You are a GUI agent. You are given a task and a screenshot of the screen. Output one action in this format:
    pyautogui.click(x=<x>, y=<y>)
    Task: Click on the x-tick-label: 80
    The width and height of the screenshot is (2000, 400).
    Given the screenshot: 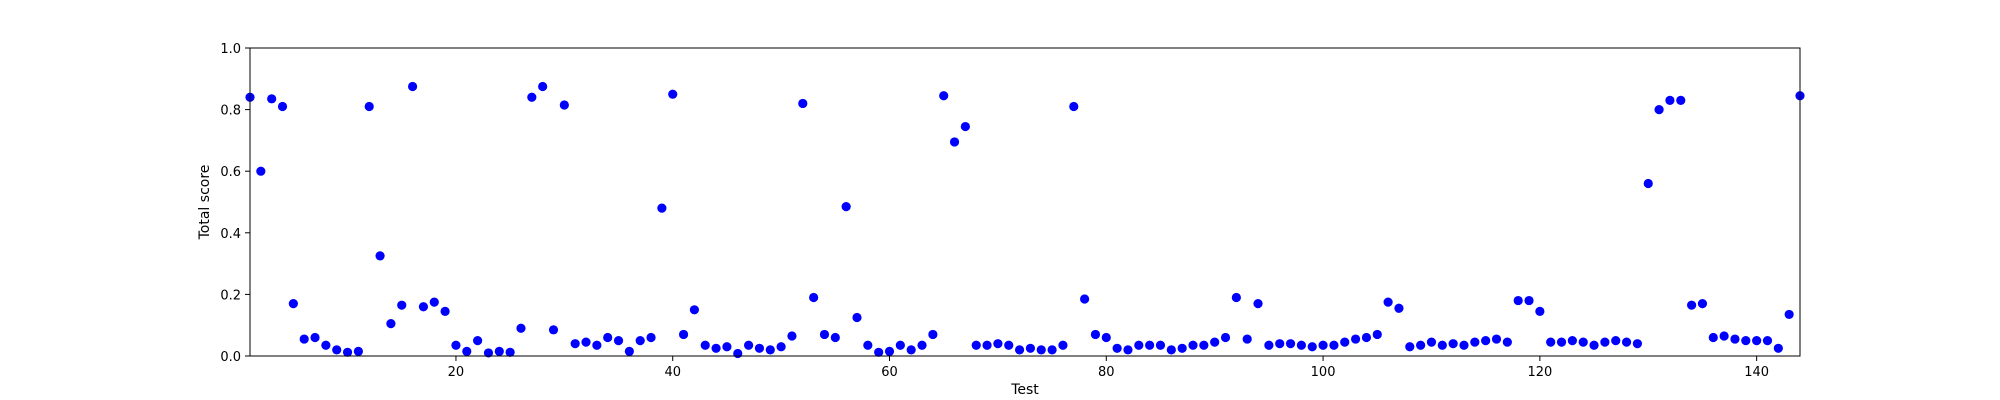 What is the action you would take?
    pyautogui.click(x=1106, y=372)
    